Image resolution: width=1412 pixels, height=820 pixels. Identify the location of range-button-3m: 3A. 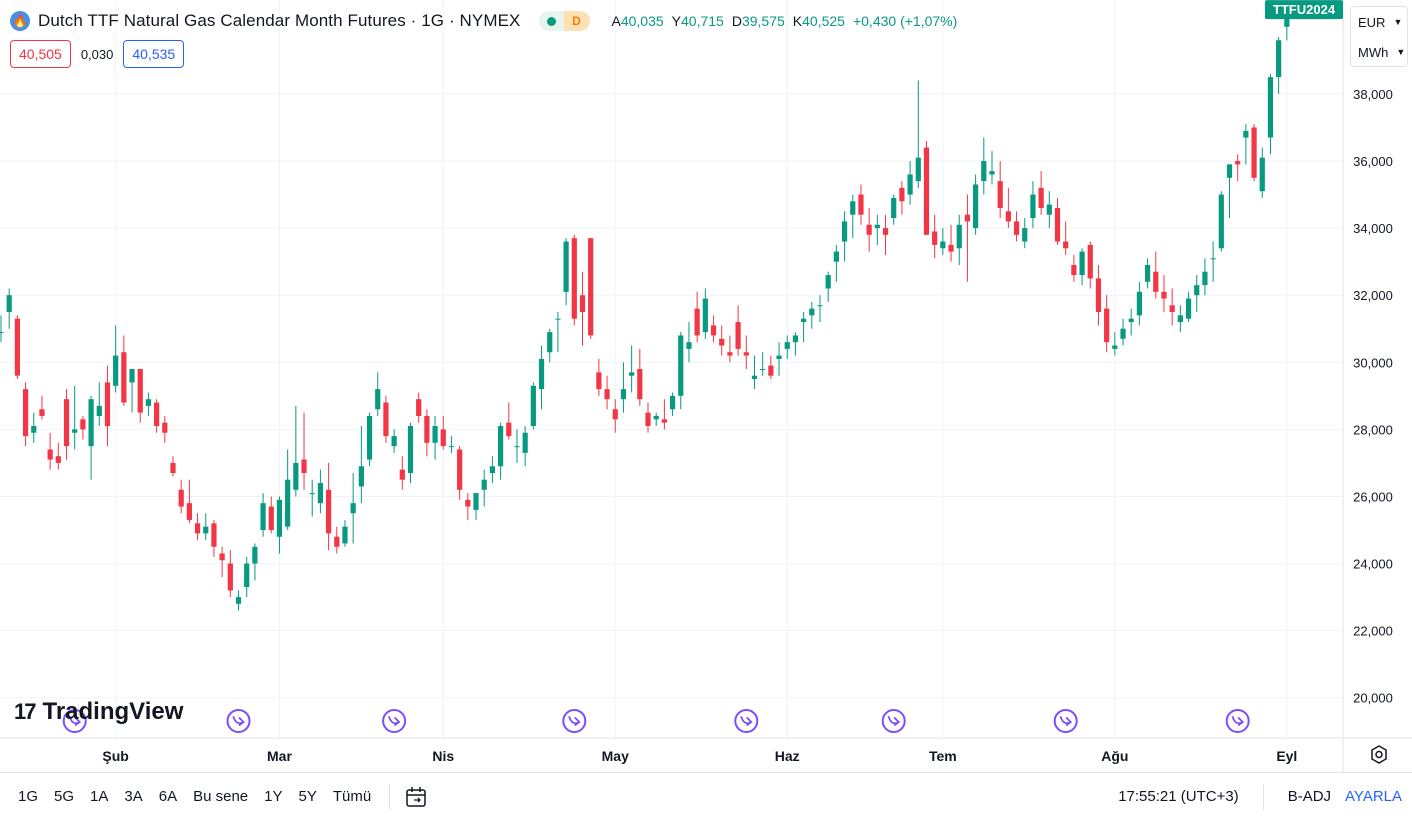
(133, 796).